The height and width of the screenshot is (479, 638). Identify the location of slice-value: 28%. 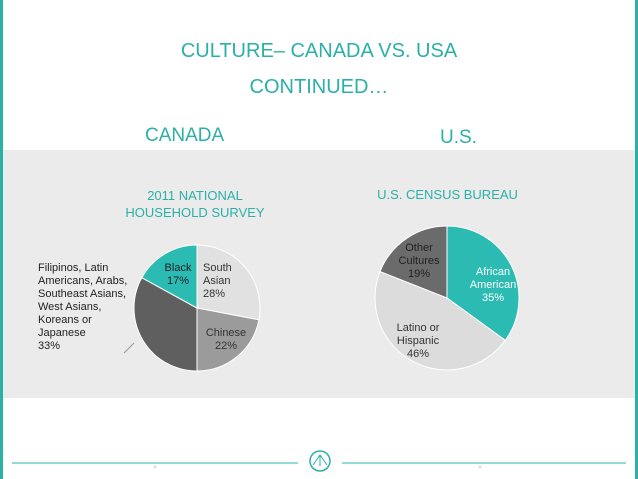
(214, 294).